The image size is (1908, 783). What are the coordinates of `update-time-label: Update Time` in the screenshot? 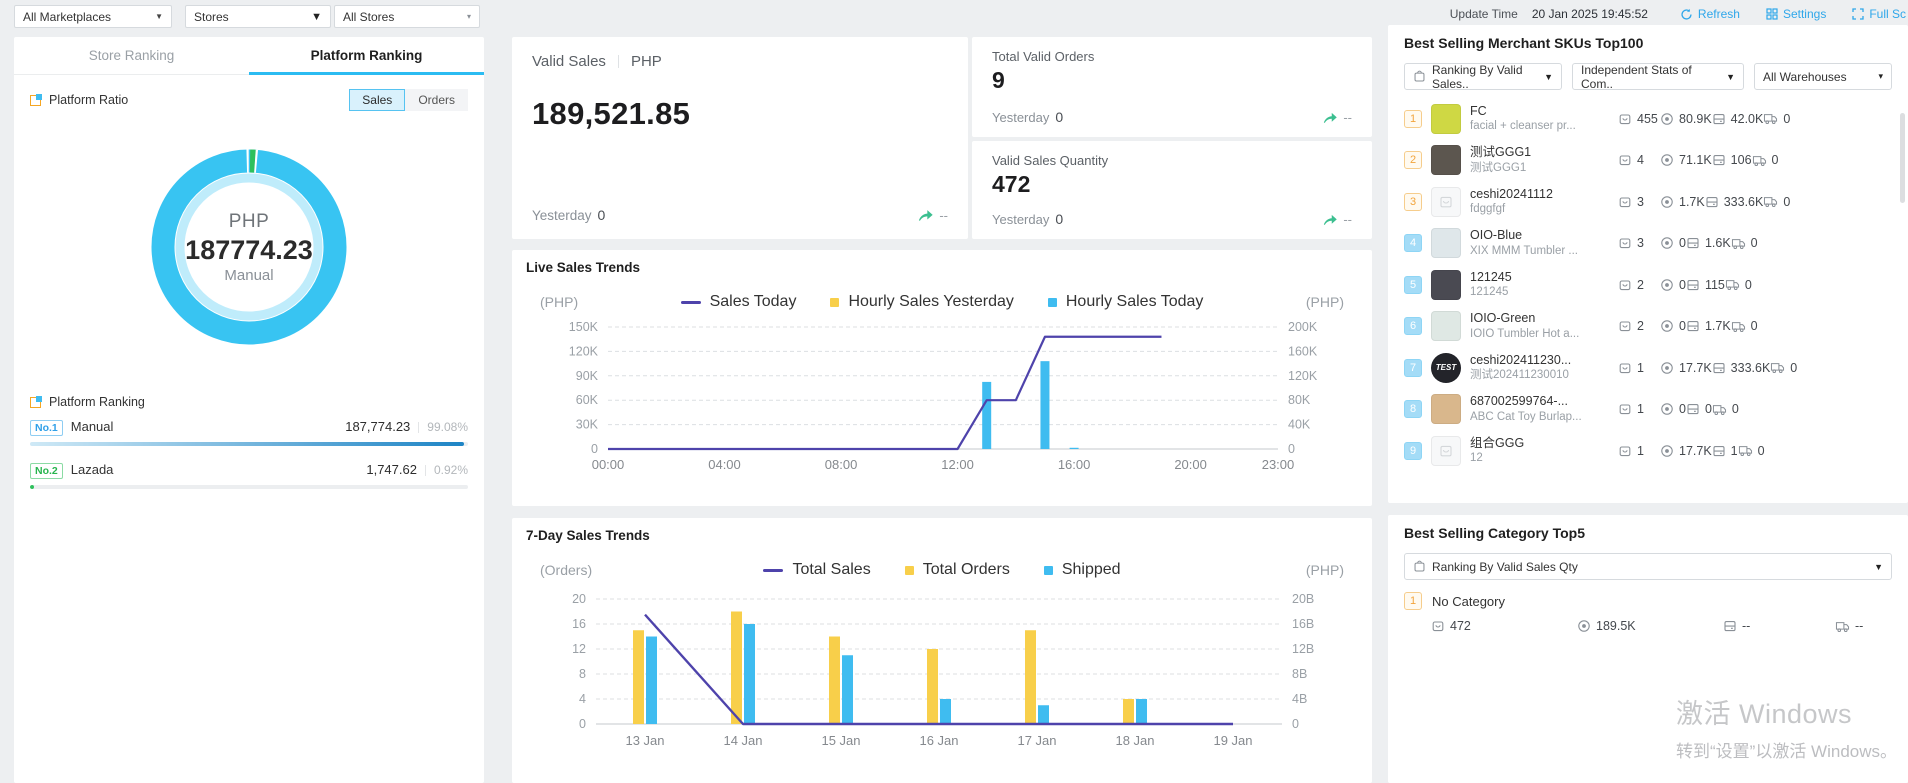 It's located at (1483, 14).